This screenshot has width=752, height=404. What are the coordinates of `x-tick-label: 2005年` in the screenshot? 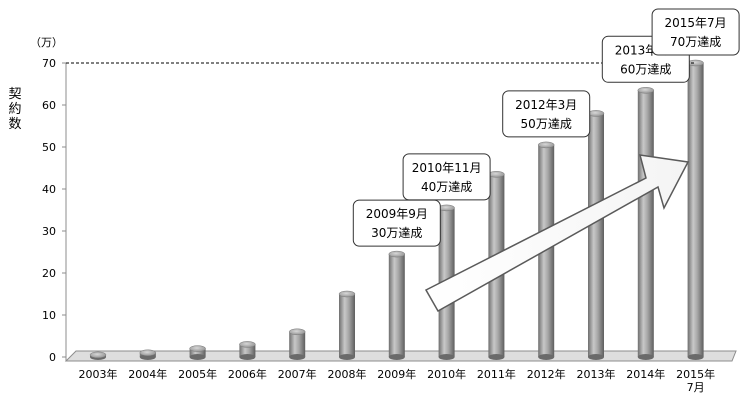 It's located at (197, 374).